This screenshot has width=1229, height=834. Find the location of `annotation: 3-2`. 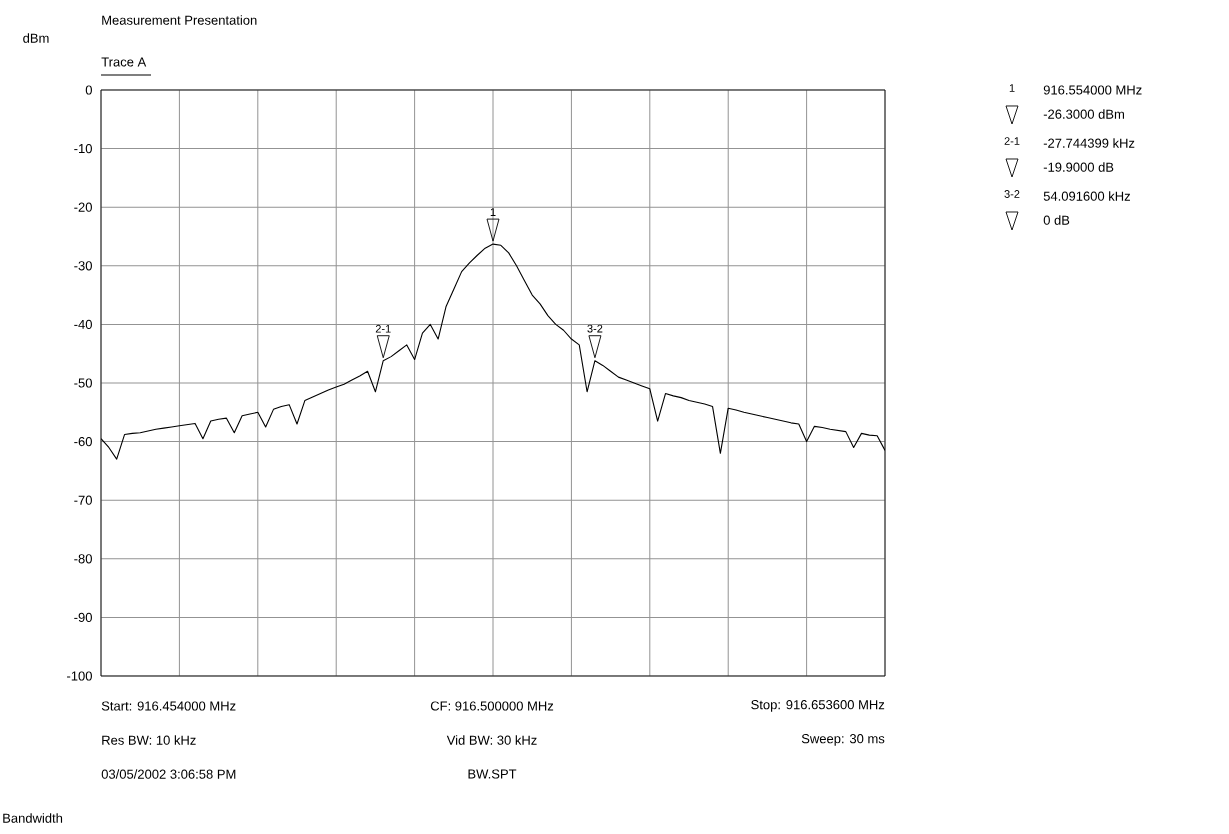

annotation: 3-2 is located at coordinates (595, 328).